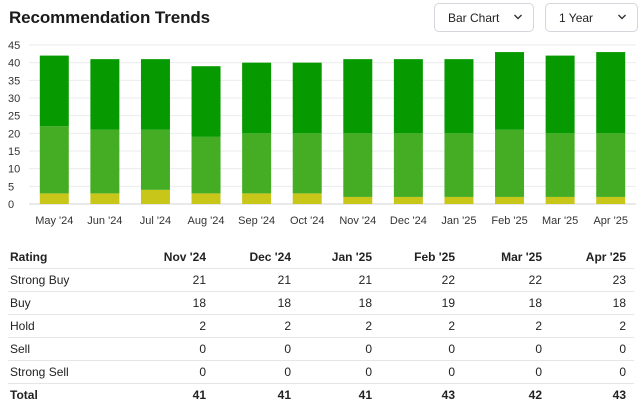 This screenshot has height=410, width=640. What do you see at coordinates (321, 280) in the screenshot?
I see `table-row: Strong Buy 21 21 21 22 22 23` at bounding box center [321, 280].